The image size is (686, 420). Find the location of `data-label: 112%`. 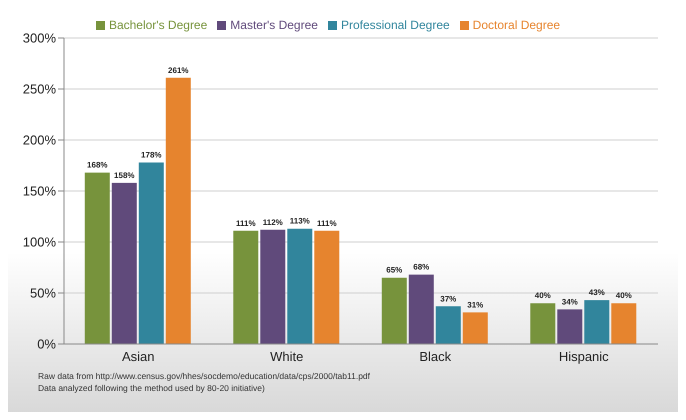

data-label: 112% is located at coordinates (272, 222).